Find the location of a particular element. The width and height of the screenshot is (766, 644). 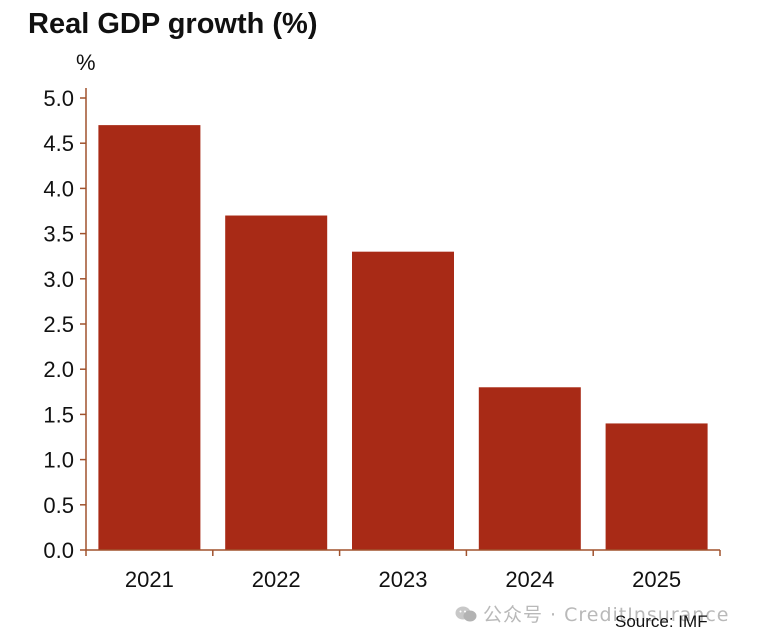

bar-2021 is located at coordinates (149, 338).